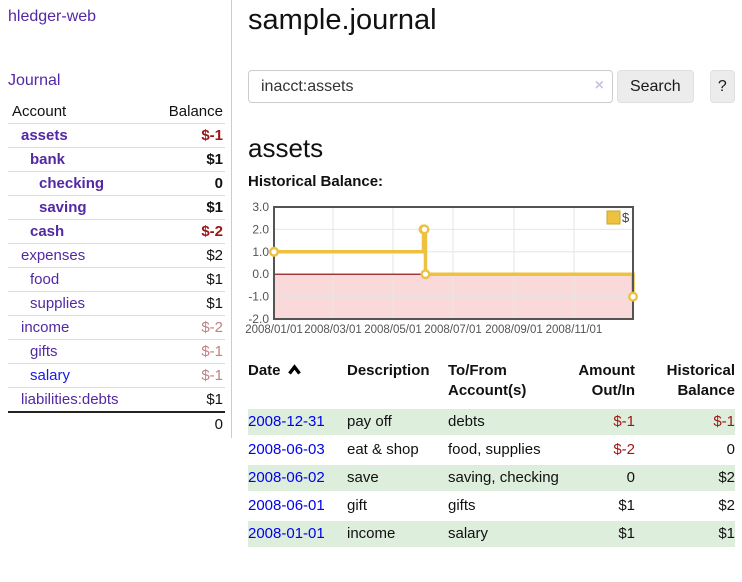 This screenshot has width=742, height=582. Describe the element at coordinates (195, 111) in the screenshot. I see `balance-column-header: Balance` at that location.